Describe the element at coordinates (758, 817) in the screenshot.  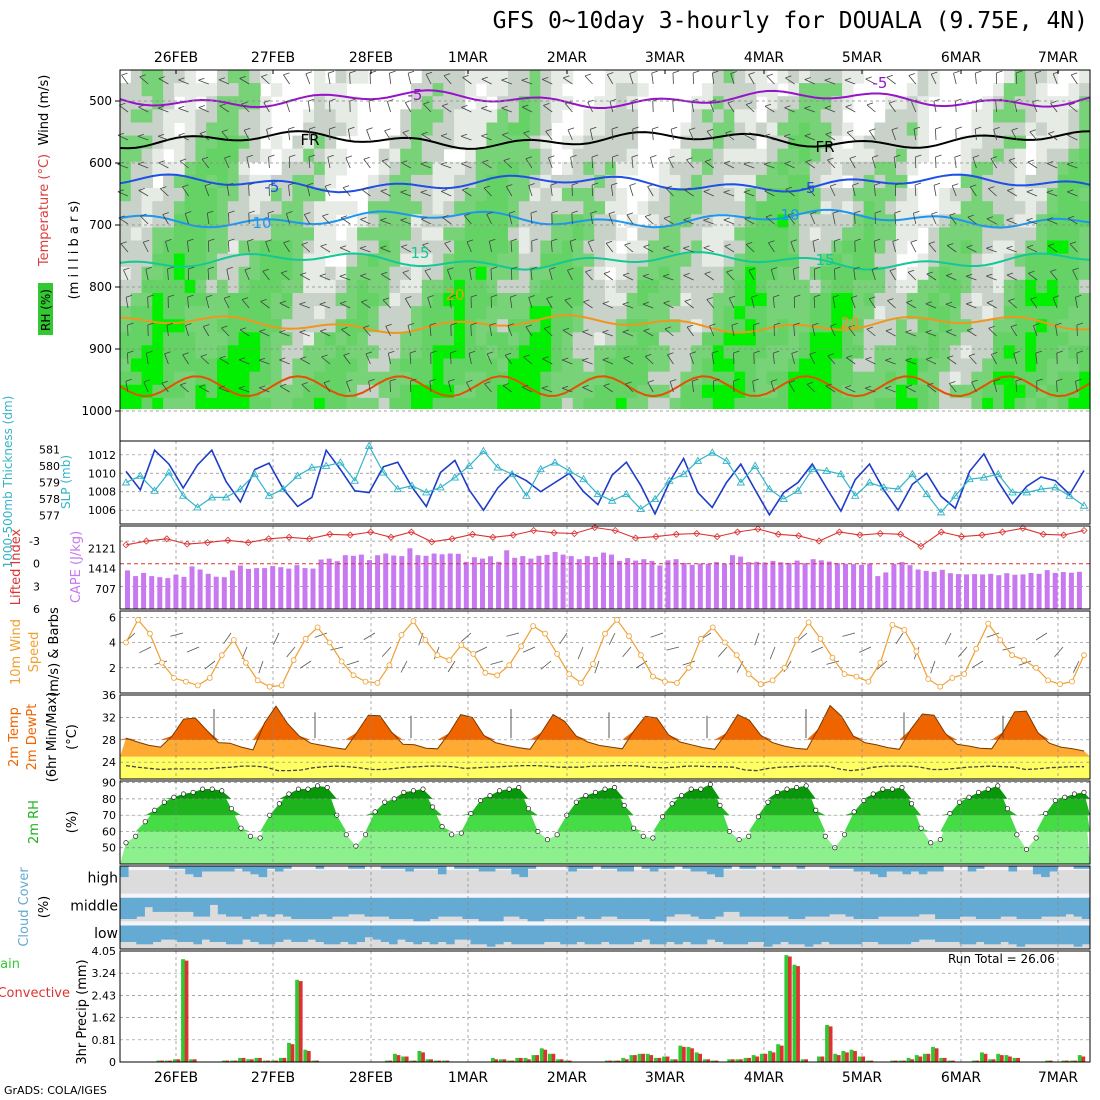
I see `rh2m-marker` at that location.